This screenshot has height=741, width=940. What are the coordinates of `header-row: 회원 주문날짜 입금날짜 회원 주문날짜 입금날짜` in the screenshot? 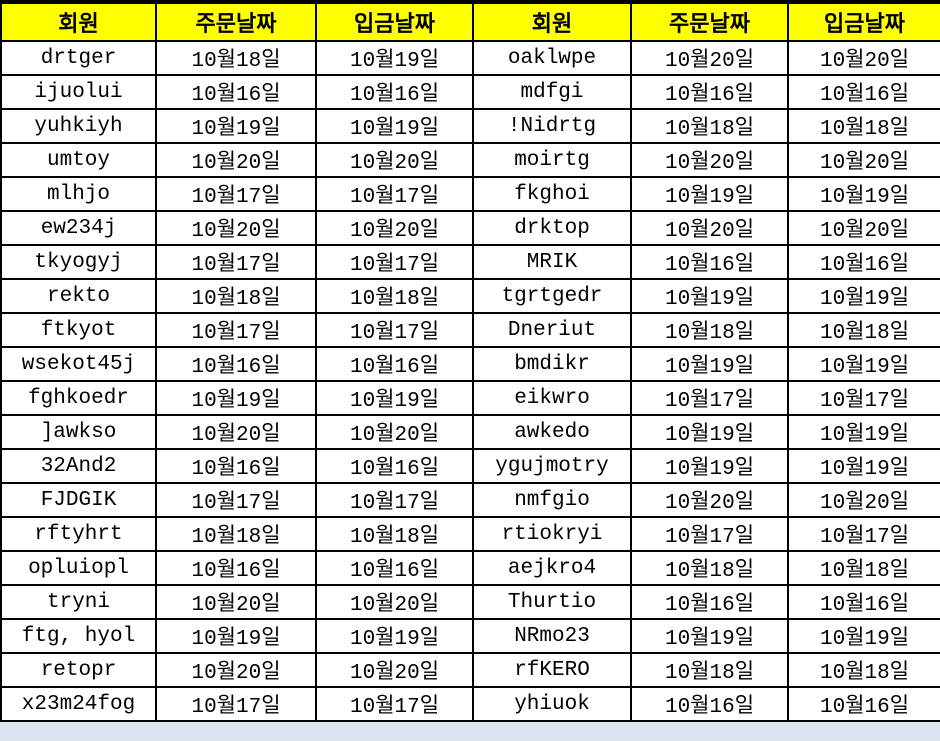 It's located at (470, 21).